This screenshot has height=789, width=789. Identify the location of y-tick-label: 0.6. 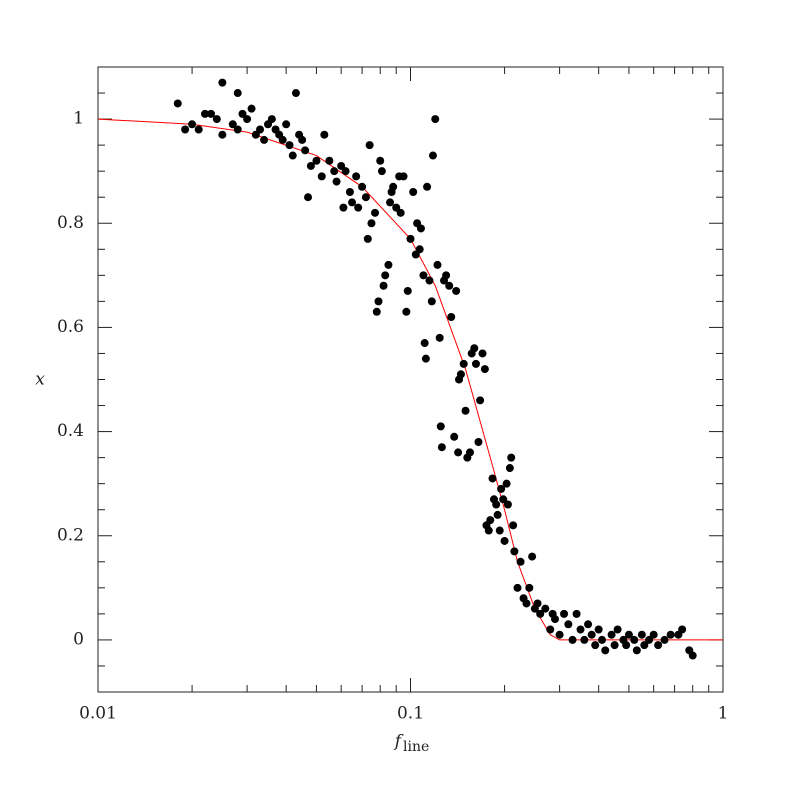
(70, 327).